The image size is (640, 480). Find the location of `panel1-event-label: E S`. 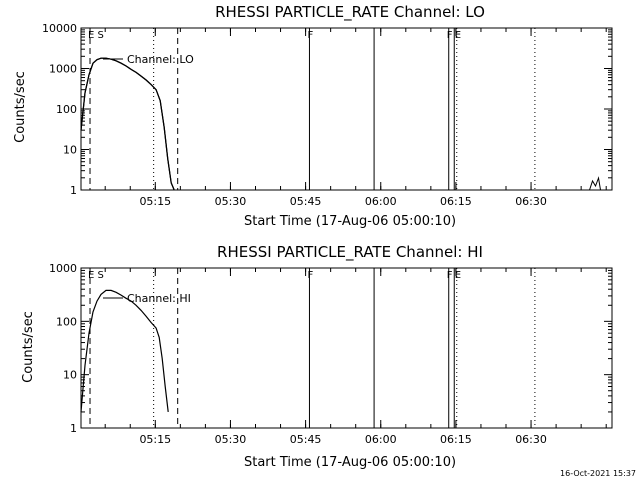

panel1-event-label: E S is located at coordinates (96, 35).